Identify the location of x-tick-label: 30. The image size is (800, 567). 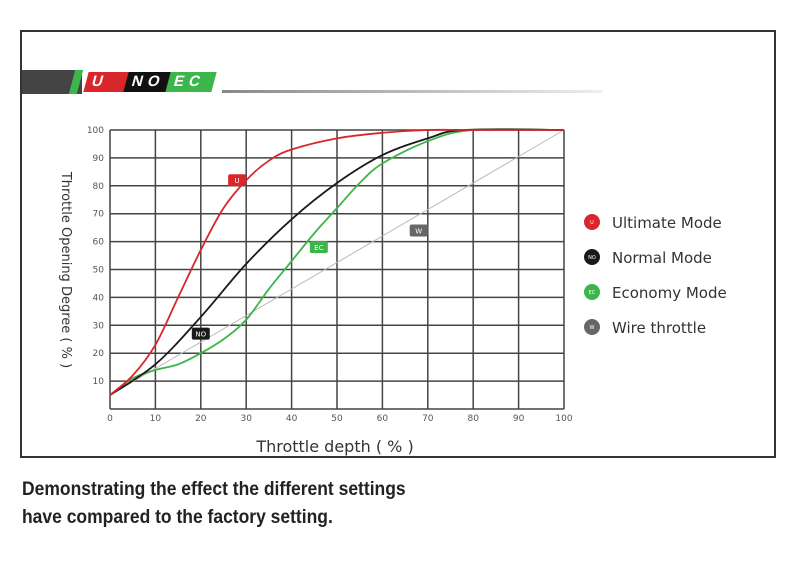
(246, 419).